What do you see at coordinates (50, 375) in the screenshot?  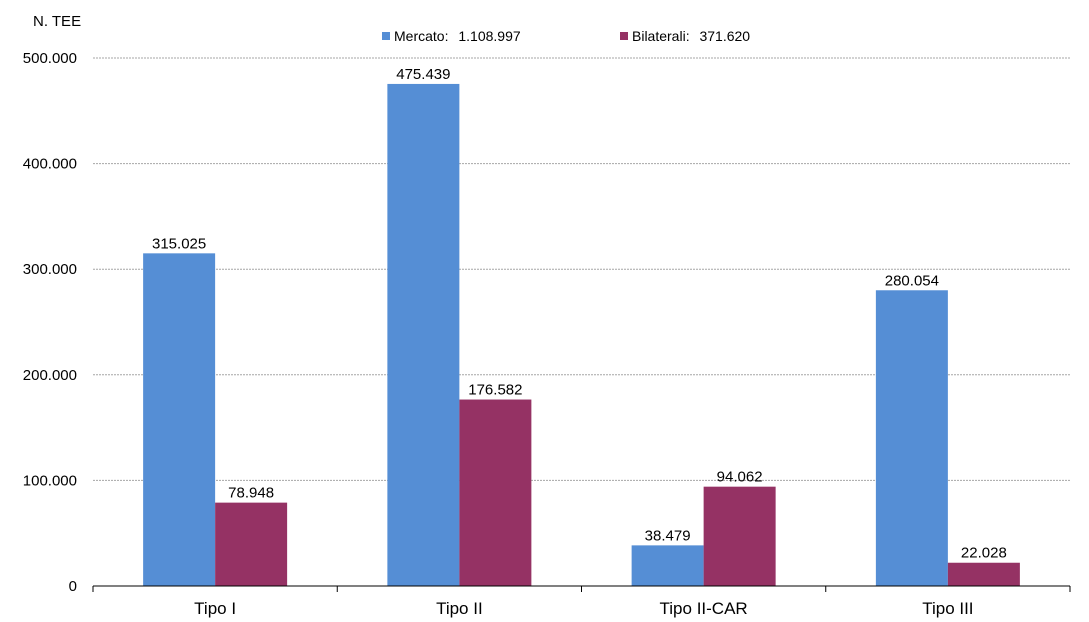 I see `y-tick-label: 200.000` at bounding box center [50, 375].